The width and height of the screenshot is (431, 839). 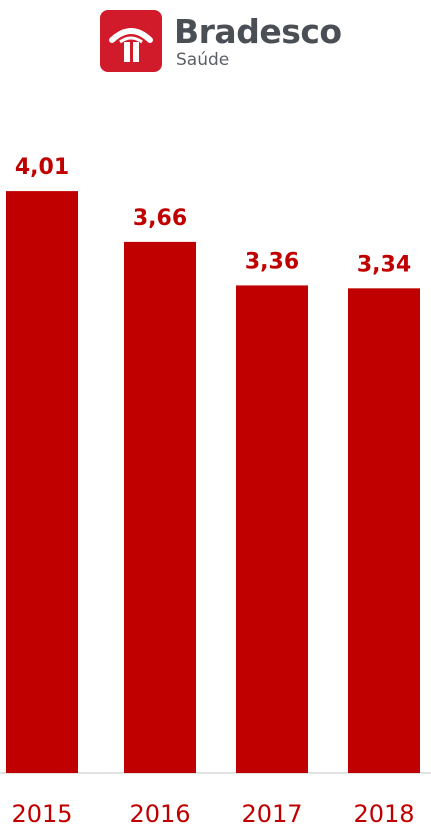 I want to click on logo-name: Bradesco, so click(x=258, y=31).